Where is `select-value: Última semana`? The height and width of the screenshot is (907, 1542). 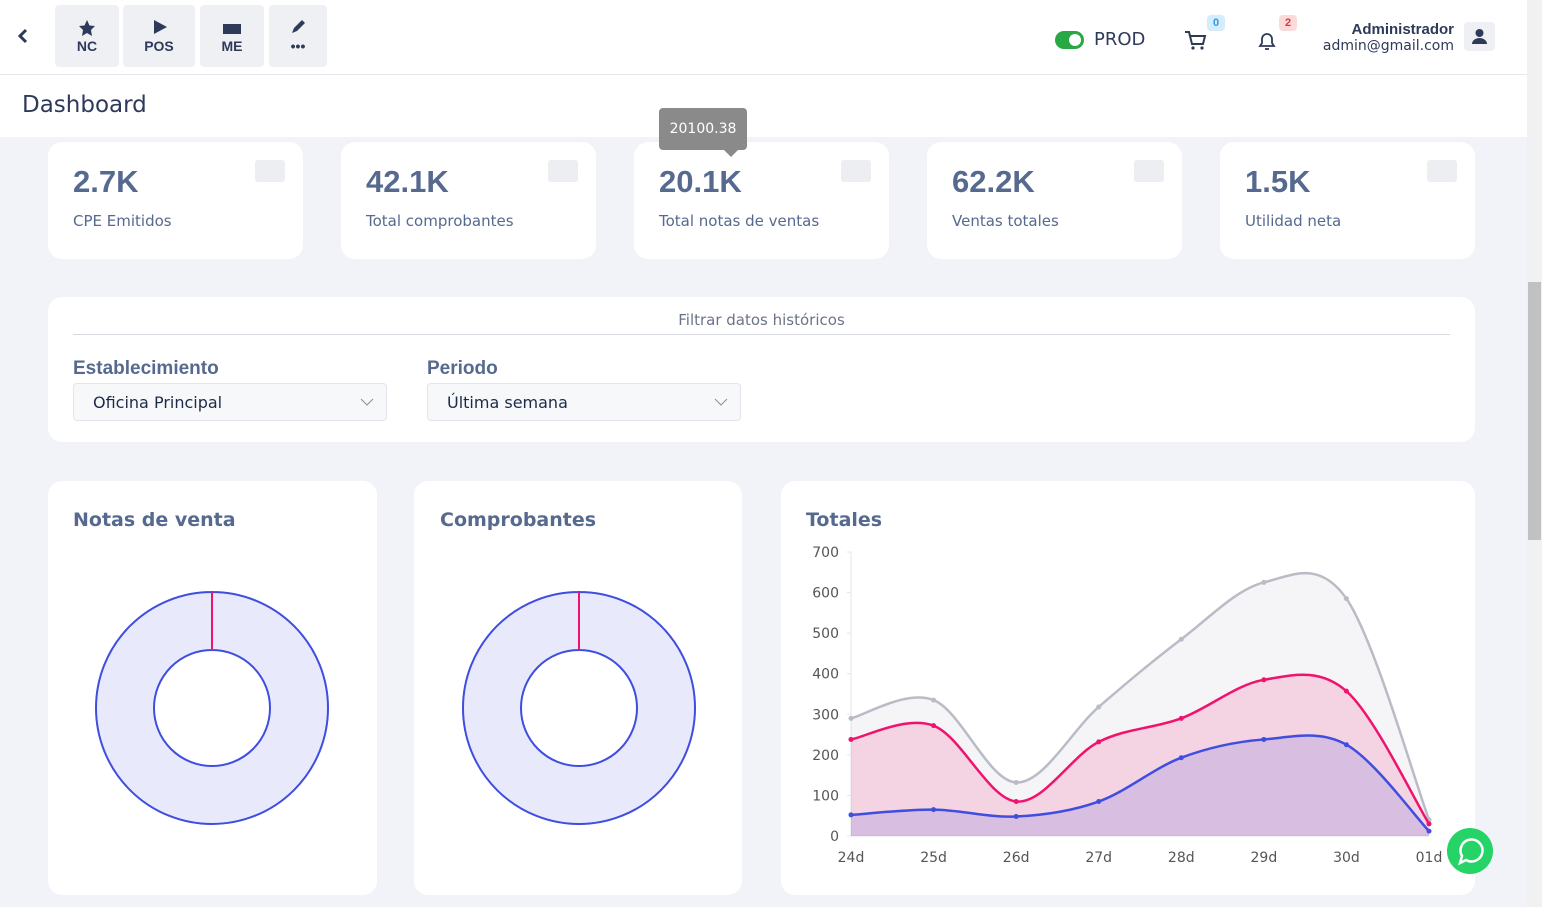 select-value: Última semana is located at coordinates (507, 402).